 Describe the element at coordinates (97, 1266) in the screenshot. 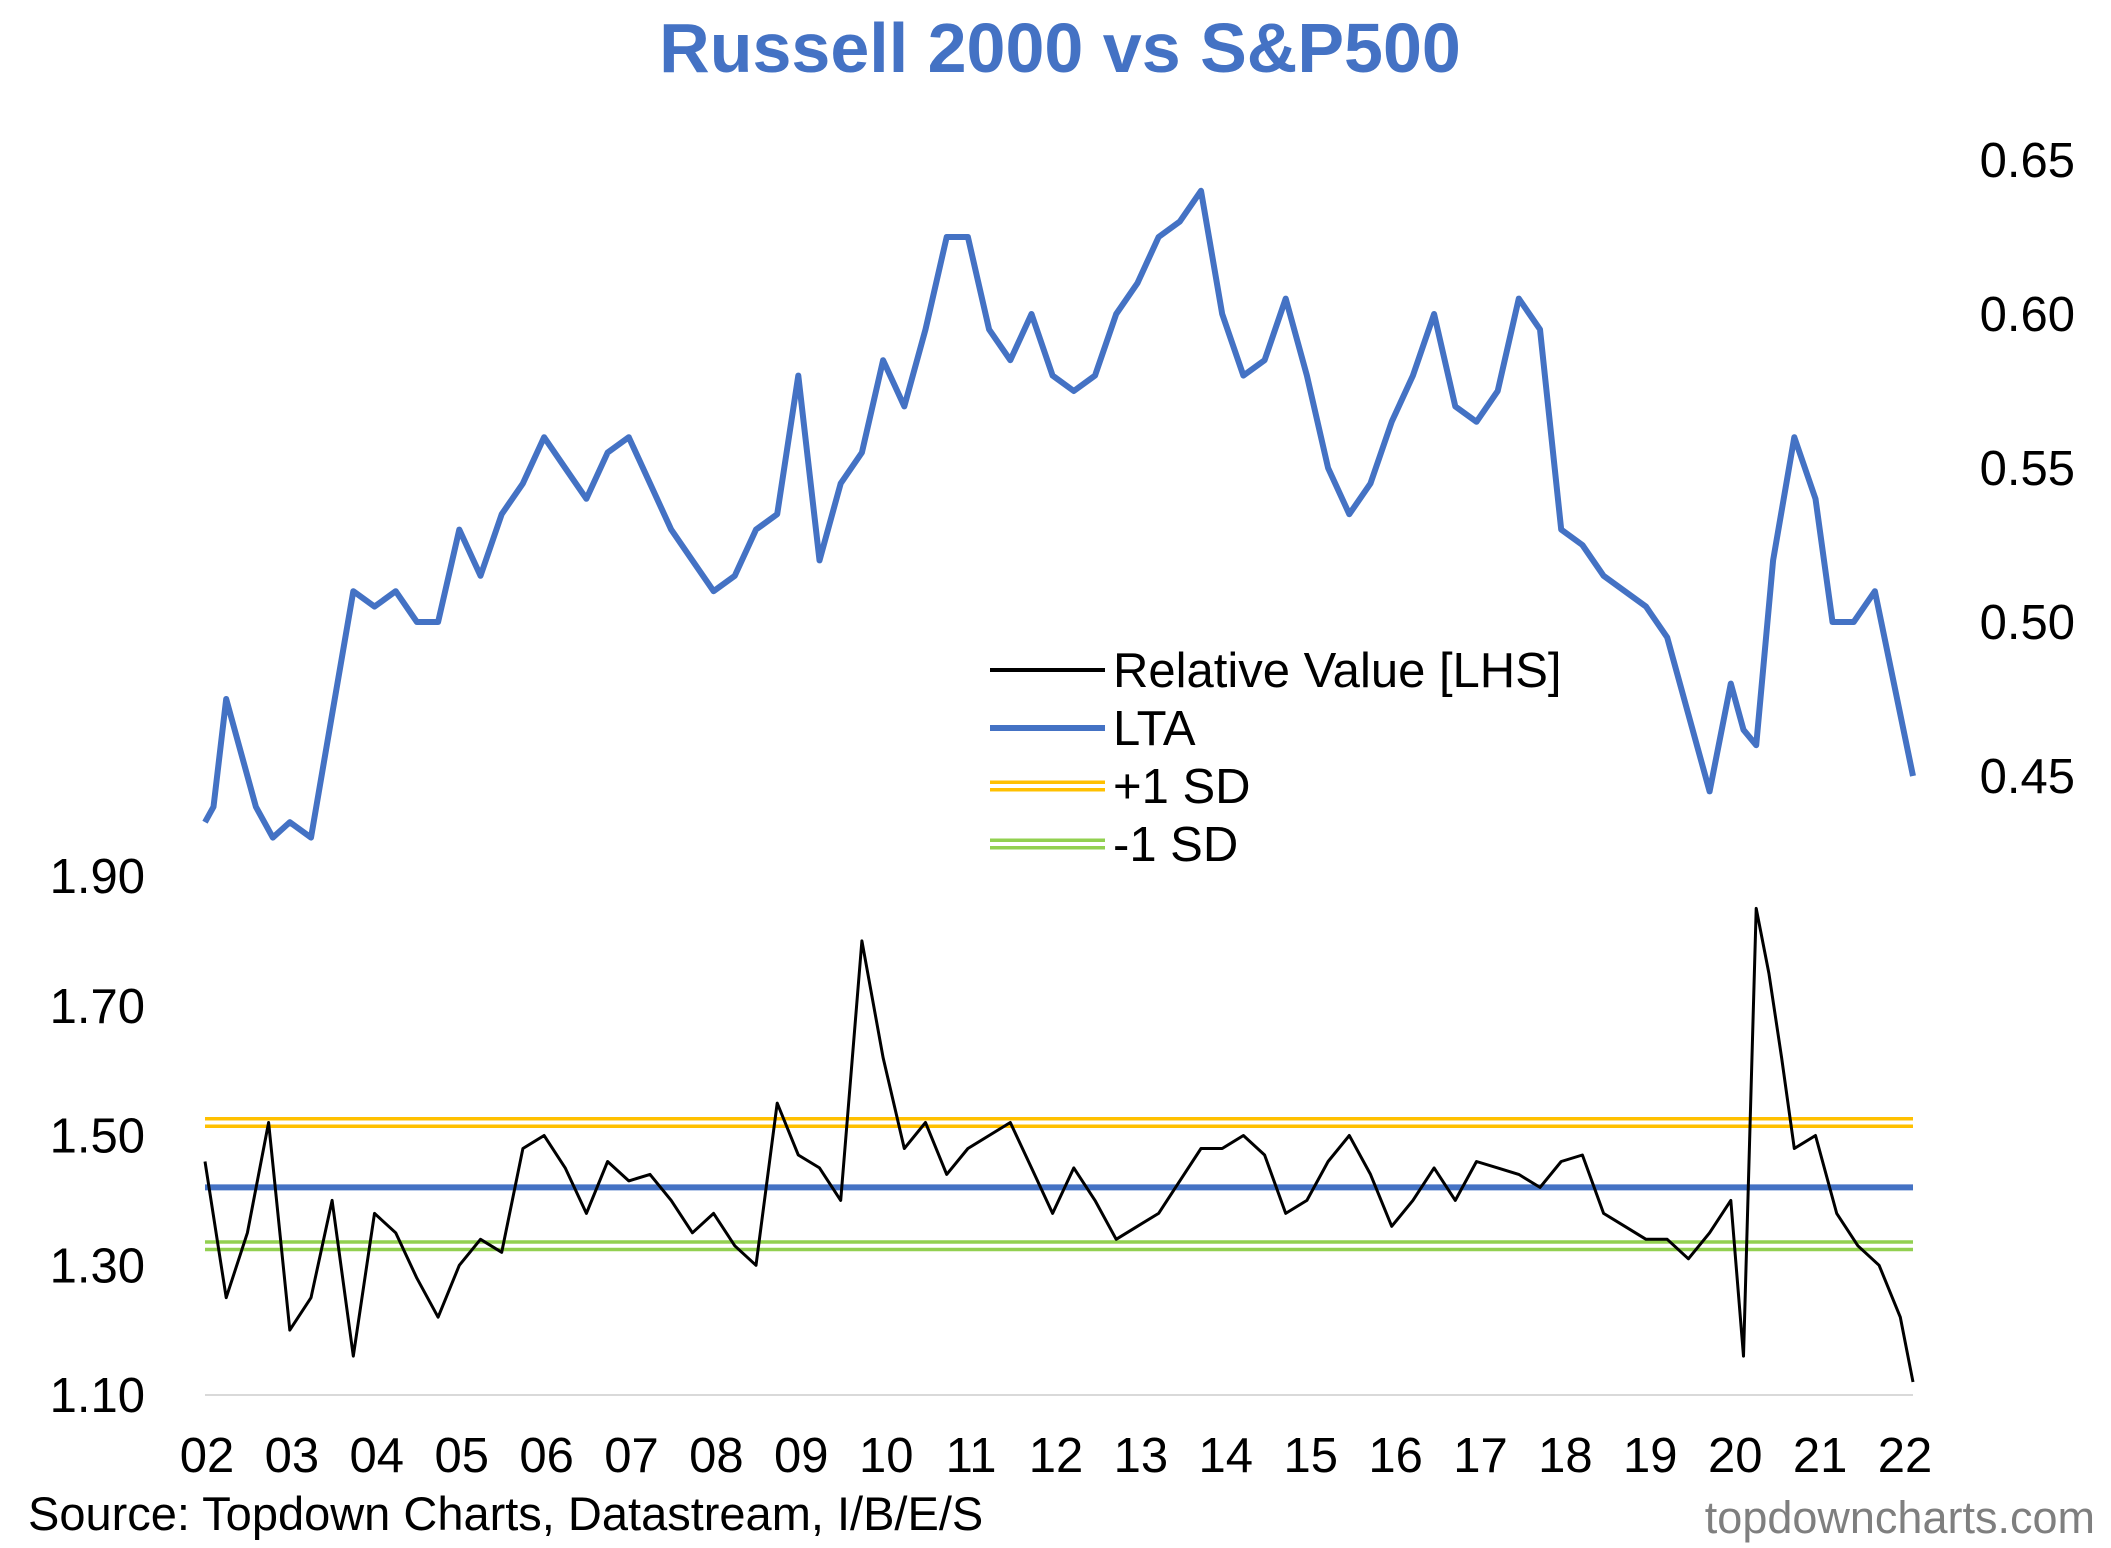

I see `y-left-tick-label: 1.30` at that location.